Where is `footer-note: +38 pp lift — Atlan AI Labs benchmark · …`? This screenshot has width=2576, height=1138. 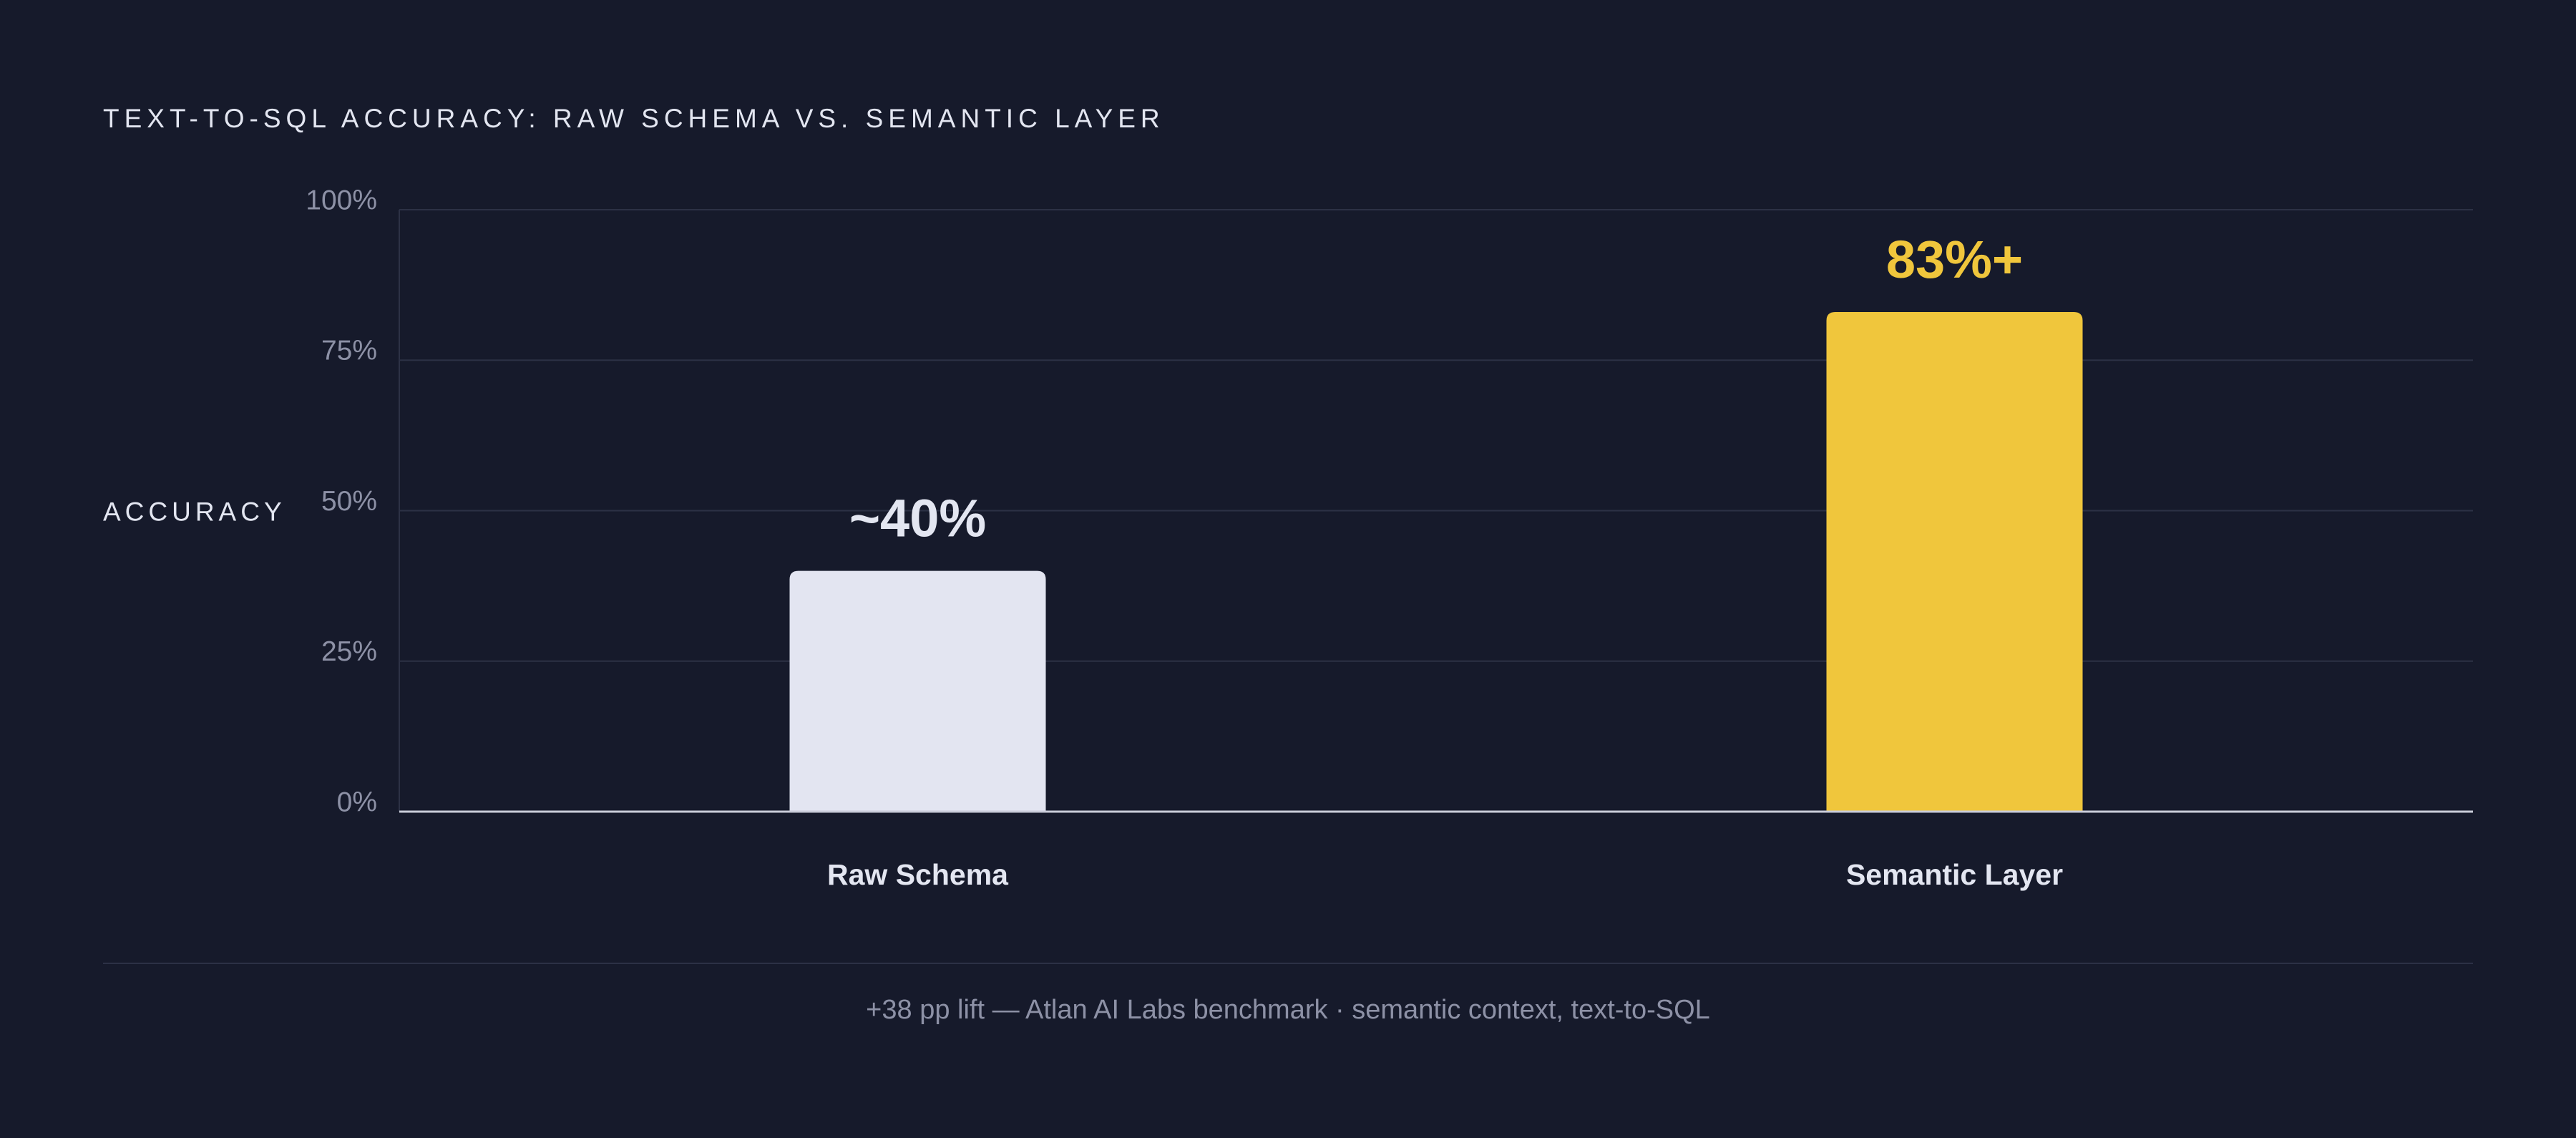 footer-note: +38 pp lift — Atlan AI Labs benchmark · … is located at coordinates (1288, 1010).